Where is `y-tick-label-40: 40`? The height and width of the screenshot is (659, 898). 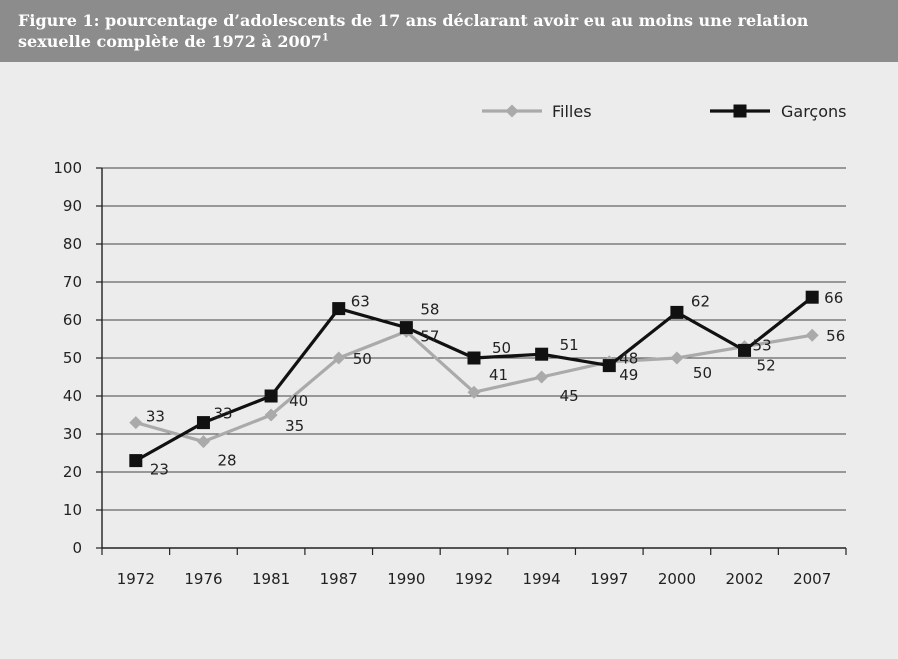 y-tick-label-40: 40 is located at coordinates (72, 396).